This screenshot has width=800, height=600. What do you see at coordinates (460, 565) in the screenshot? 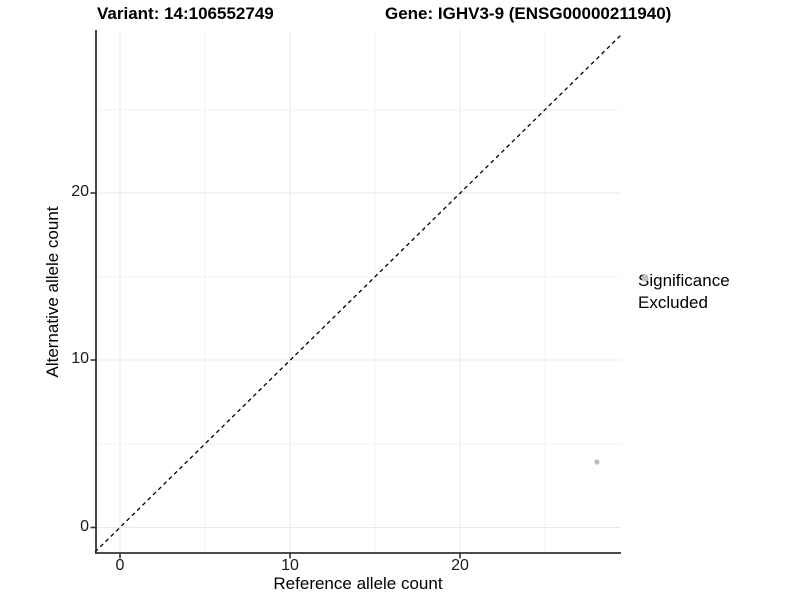
I see `x-tick-label-20: 20` at bounding box center [460, 565].